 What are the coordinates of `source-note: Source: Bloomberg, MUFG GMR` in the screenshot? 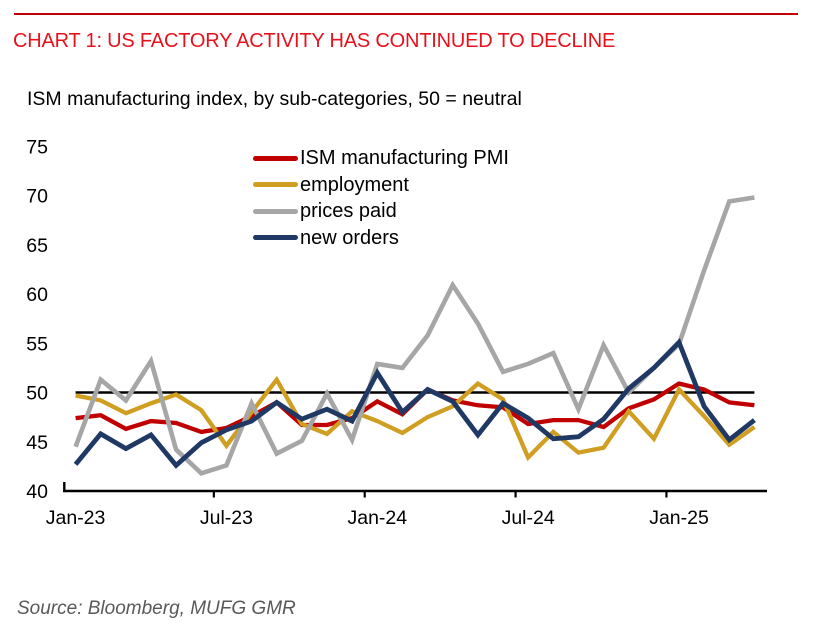 It's located at (156, 608).